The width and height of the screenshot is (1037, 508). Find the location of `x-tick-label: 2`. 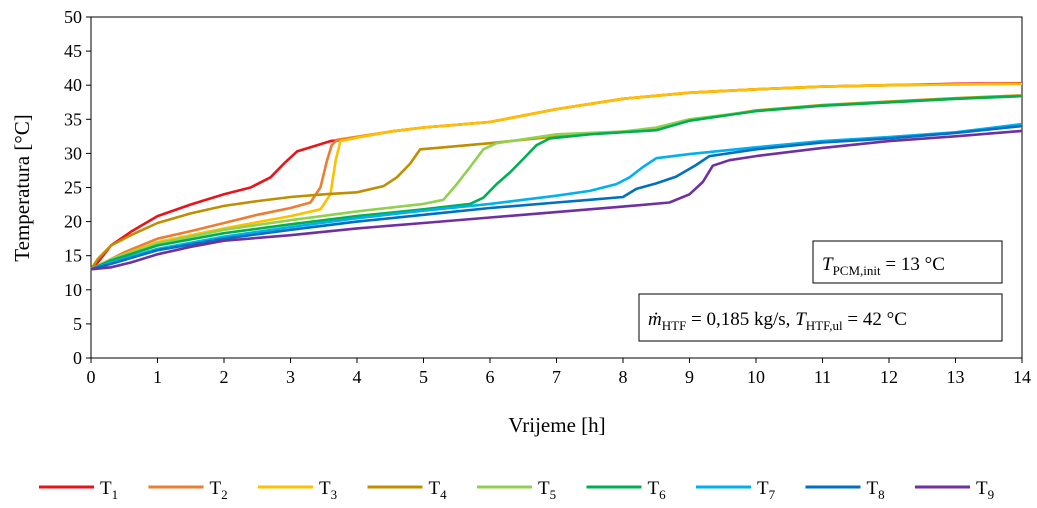

x-tick-label: 2 is located at coordinates (224, 377).